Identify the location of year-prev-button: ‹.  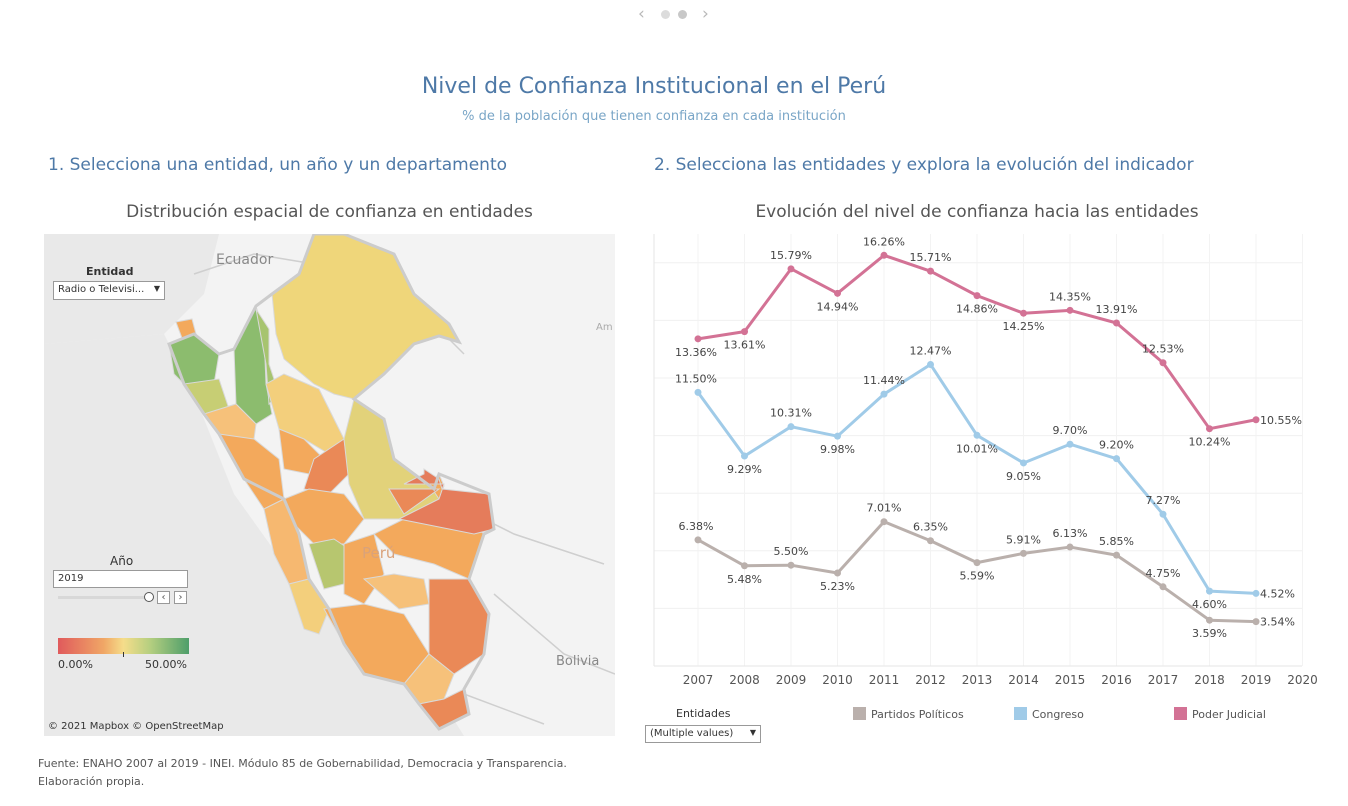
(163, 597).